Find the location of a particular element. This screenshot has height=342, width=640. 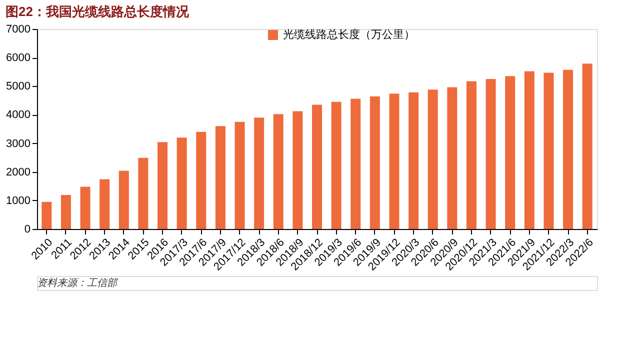

y-tick-label: 2000 is located at coordinates (18, 172).